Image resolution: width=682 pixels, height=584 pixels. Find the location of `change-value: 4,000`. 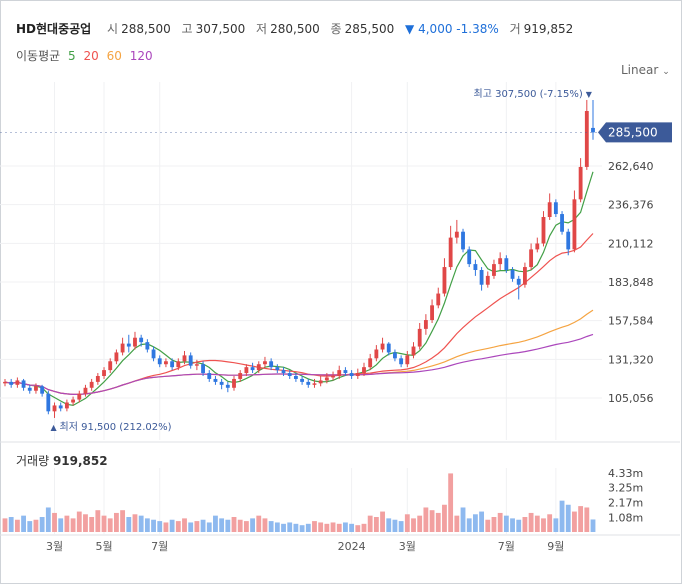

change-value: 4,000 is located at coordinates (435, 29).